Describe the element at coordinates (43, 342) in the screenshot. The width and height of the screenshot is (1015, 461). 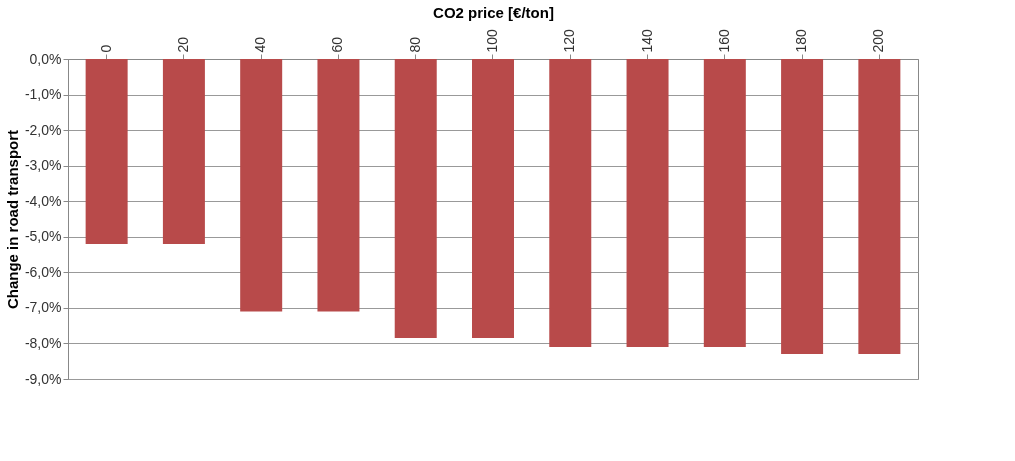
I see `y-tick-label: -8,0%` at that location.